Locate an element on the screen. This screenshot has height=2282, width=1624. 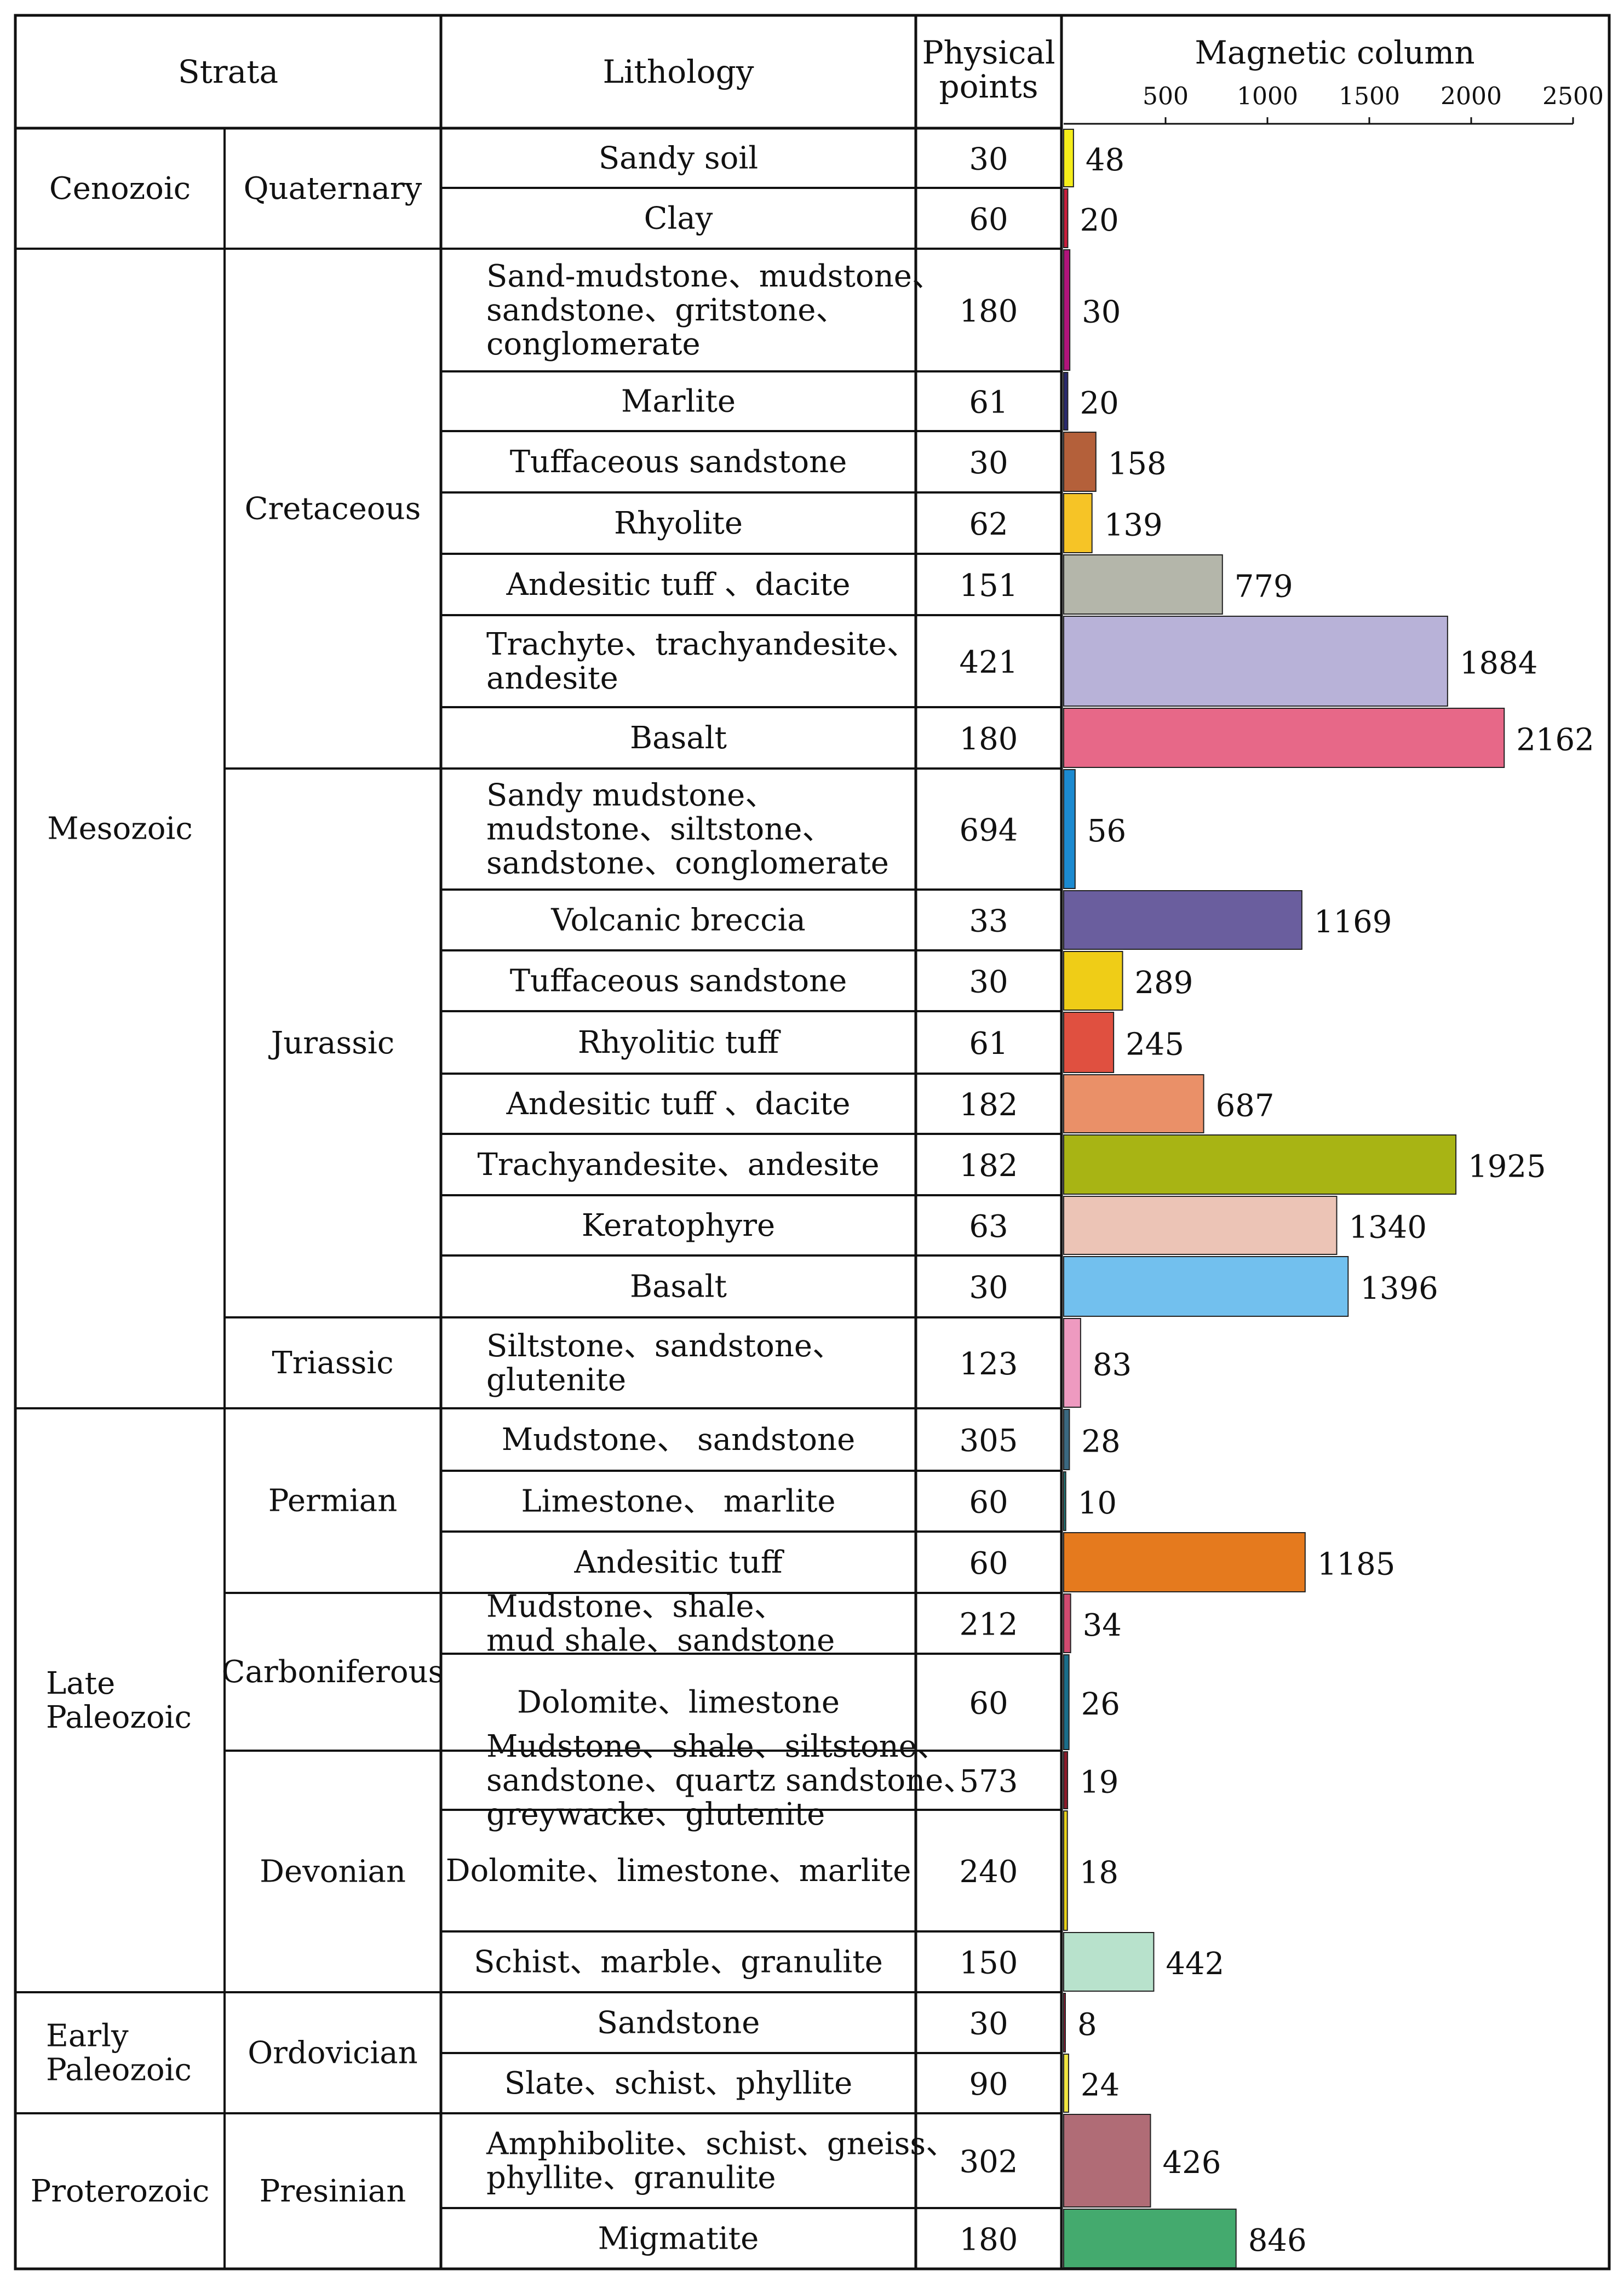
period-label-line: Permian is located at coordinates (333, 1500).